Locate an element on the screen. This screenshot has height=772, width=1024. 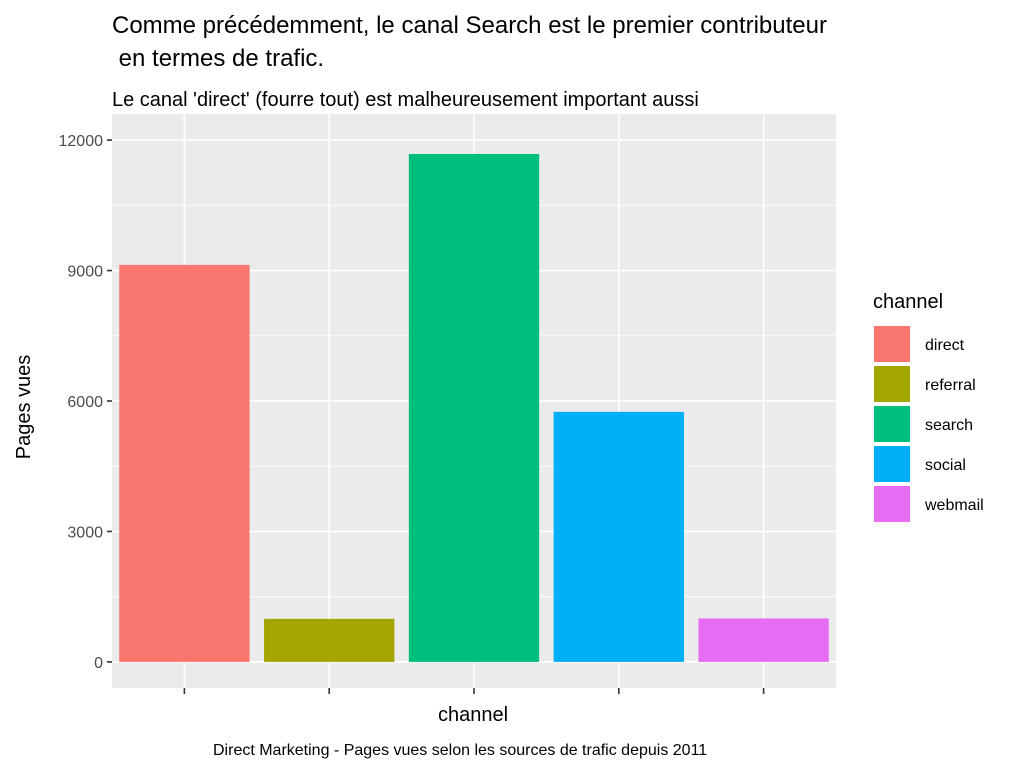
legend: direct referral search social webmail is located at coordinates (929, 424).